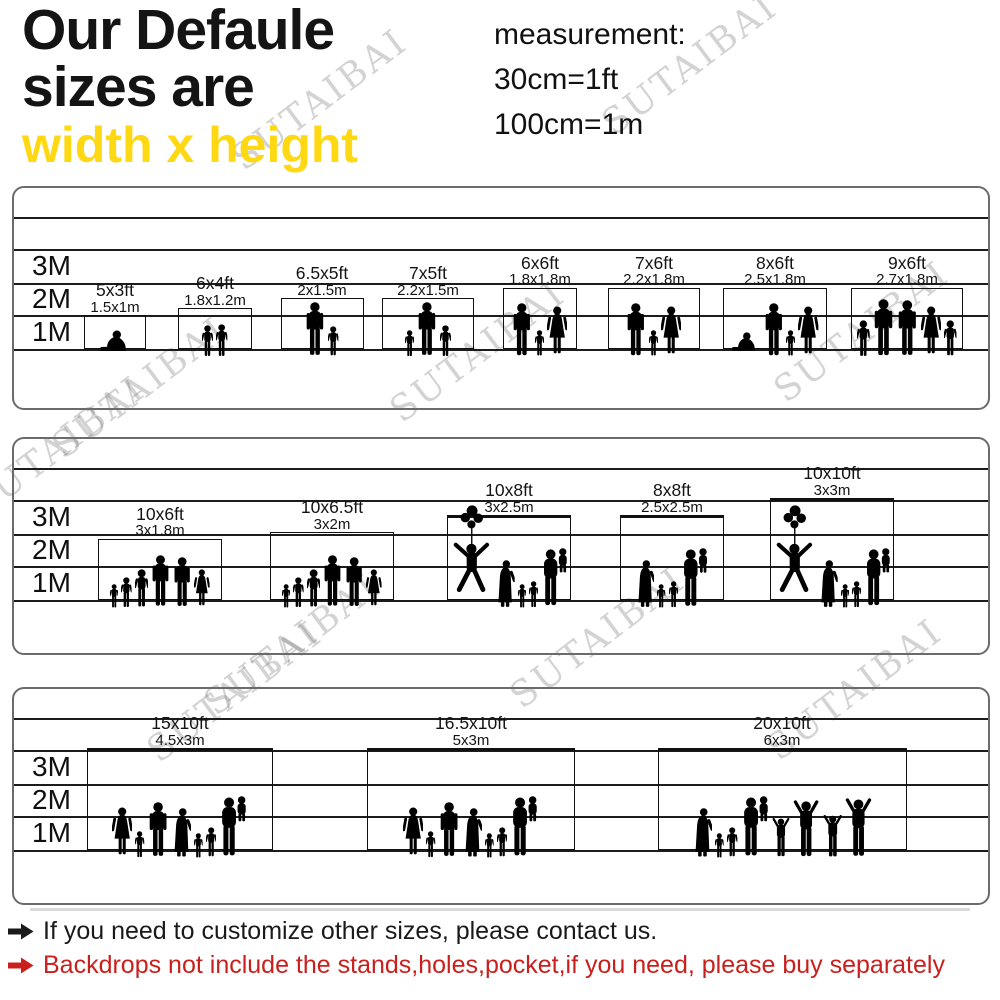 The height and width of the screenshot is (1000, 1000). Describe the element at coordinates (590, 79) in the screenshot. I see `measurement-note: measurement: 30cm=1ft 100cm=1m` at that location.